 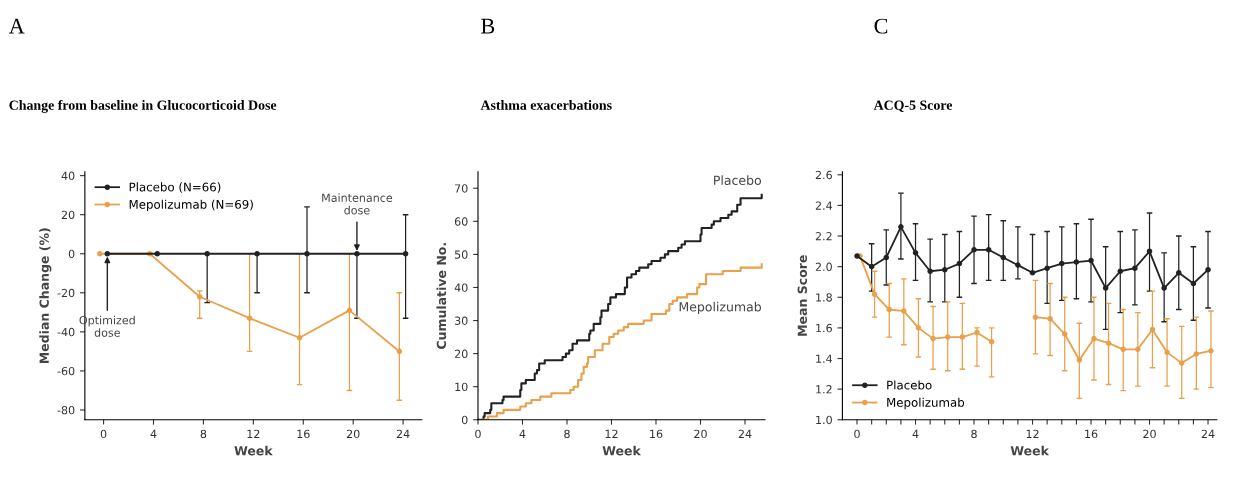 What do you see at coordinates (824, 205) in the screenshot?
I see `y-tick-label: 2.4` at bounding box center [824, 205].